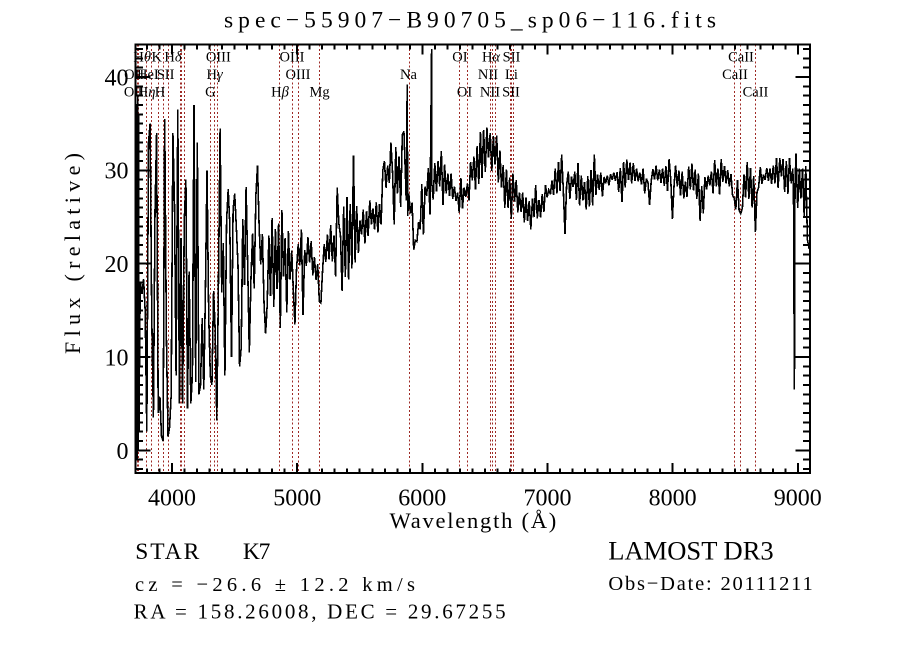  Describe the element at coordinates (117, 172) in the screenshot. I see `svg-text: 30` at that location.